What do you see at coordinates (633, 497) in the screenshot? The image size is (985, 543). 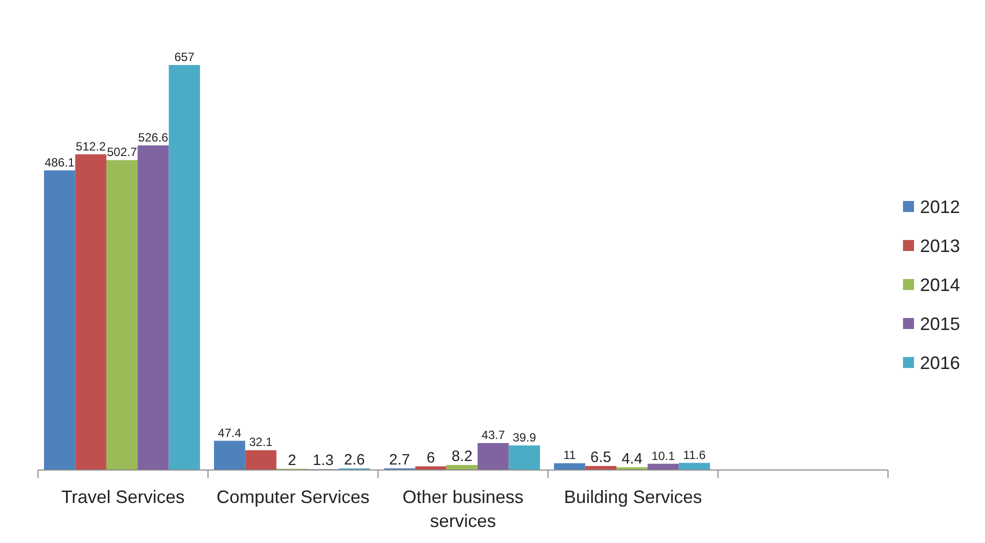 I see `x-tick-label: Building Services` at bounding box center [633, 497].